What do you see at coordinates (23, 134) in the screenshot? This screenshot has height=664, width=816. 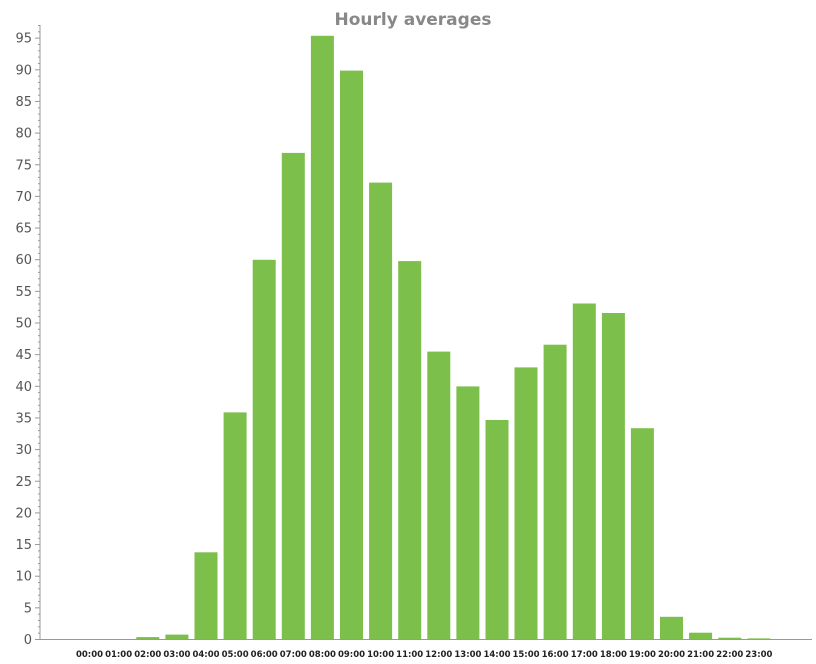 I see `y-tick-label: 80` at bounding box center [23, 134].